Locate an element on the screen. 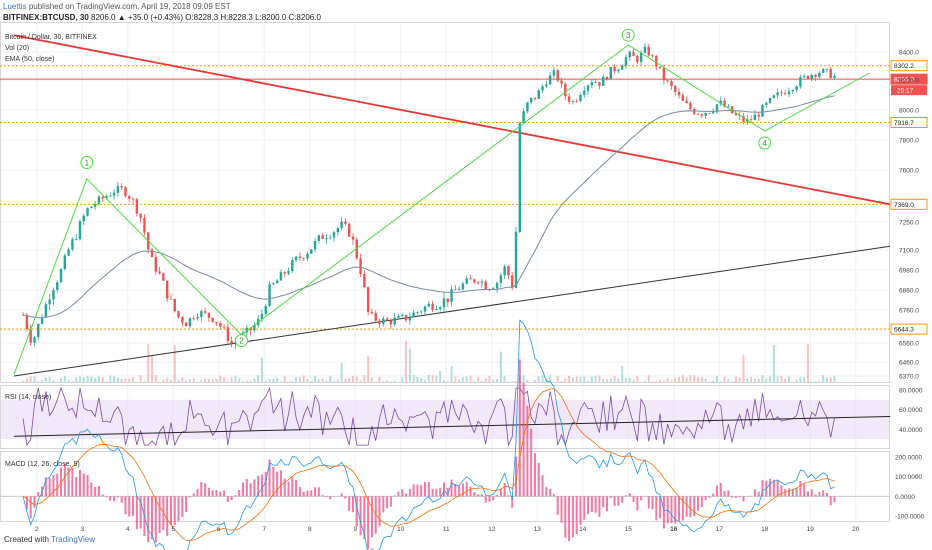  tradingview-link: TradingView is located at coordinates (73, 539).